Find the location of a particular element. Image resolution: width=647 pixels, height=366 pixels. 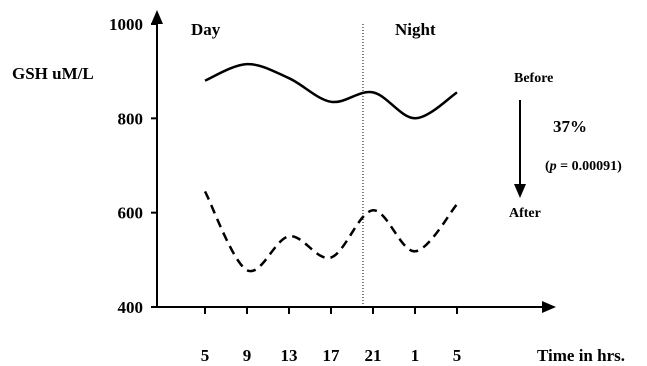

series-line-before is located at coordinates (331, 91).